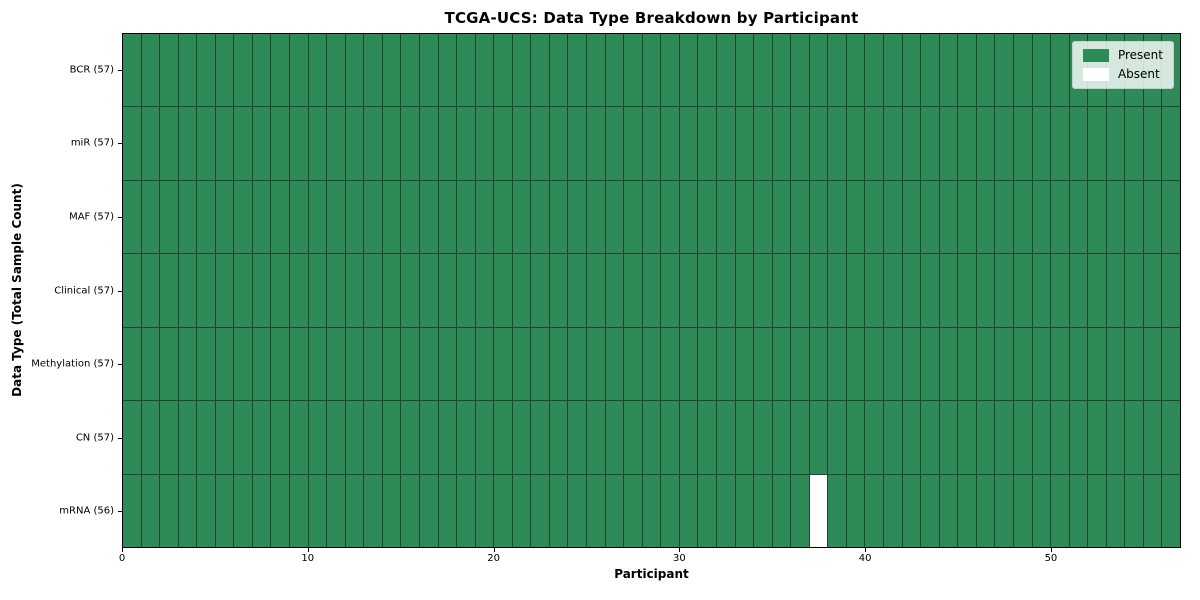 The height and width of the screenshot is (600, 1200). I want to click on x-tick-label: 50, so click(1051, 558).